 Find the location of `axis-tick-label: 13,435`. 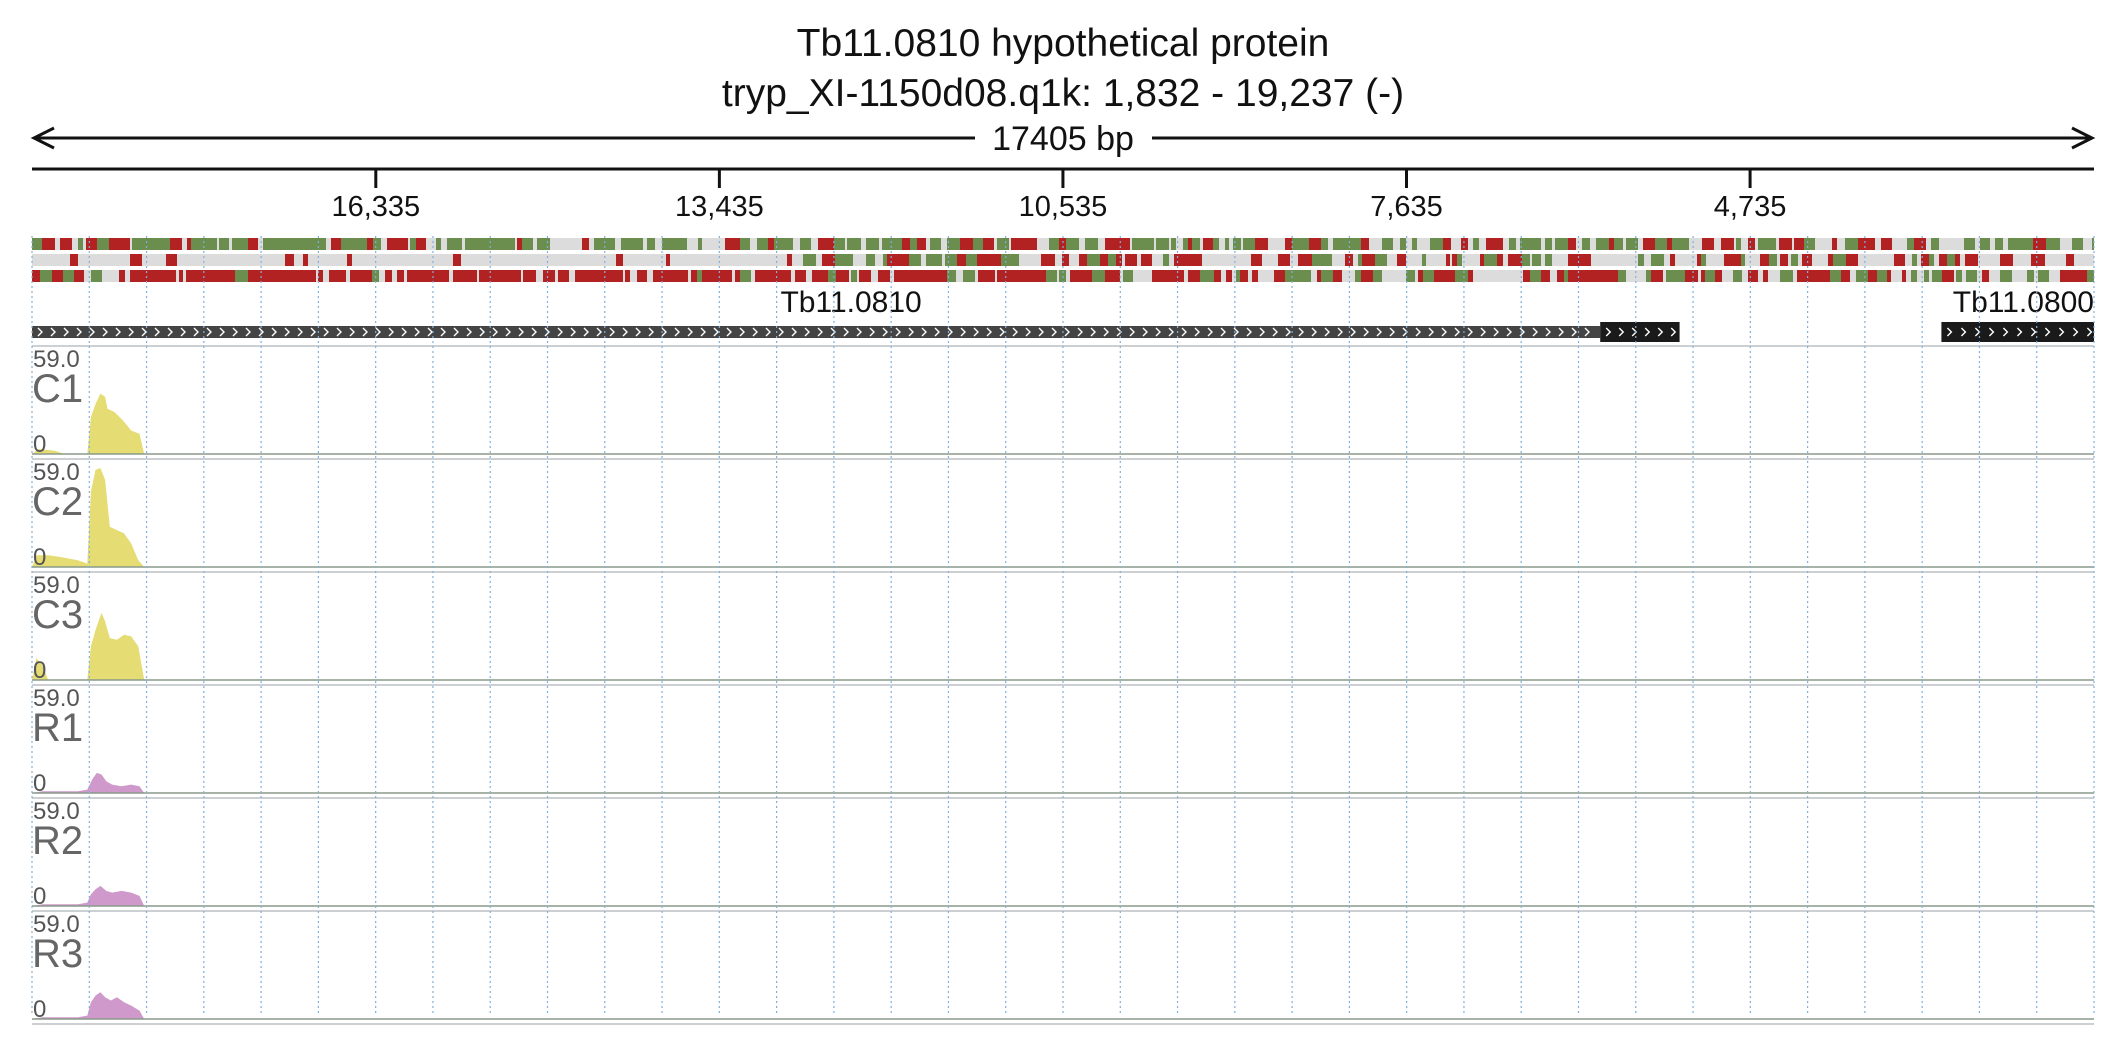

axis-tick-label: 13,435 is located at coordinates (719, 207).